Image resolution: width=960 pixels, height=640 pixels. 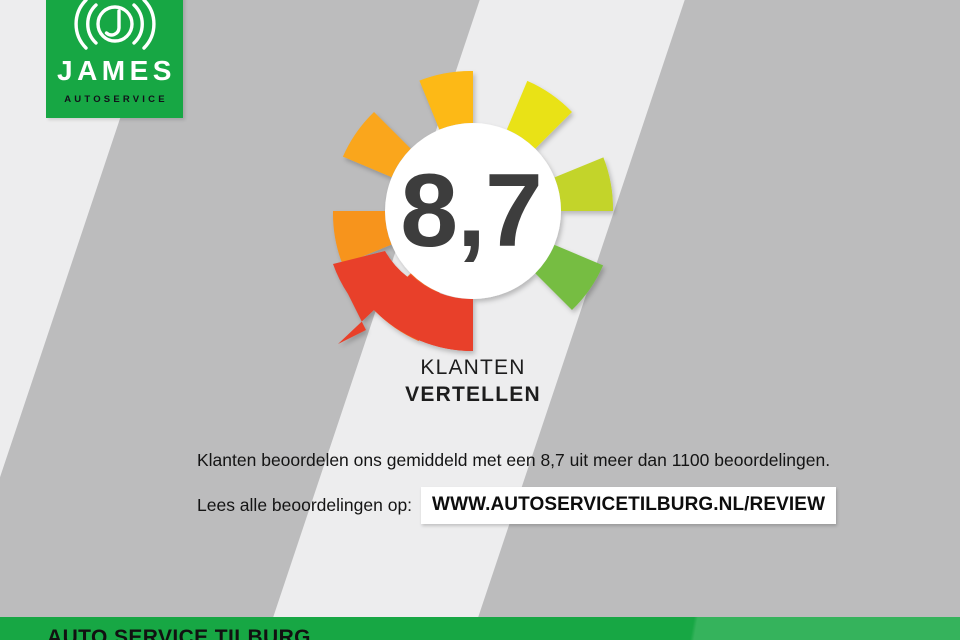 What do you see at coordinates (446, 100) in the screenshot?
I see `donut-segment-yellow-orange` at bounding box center [446, 100].